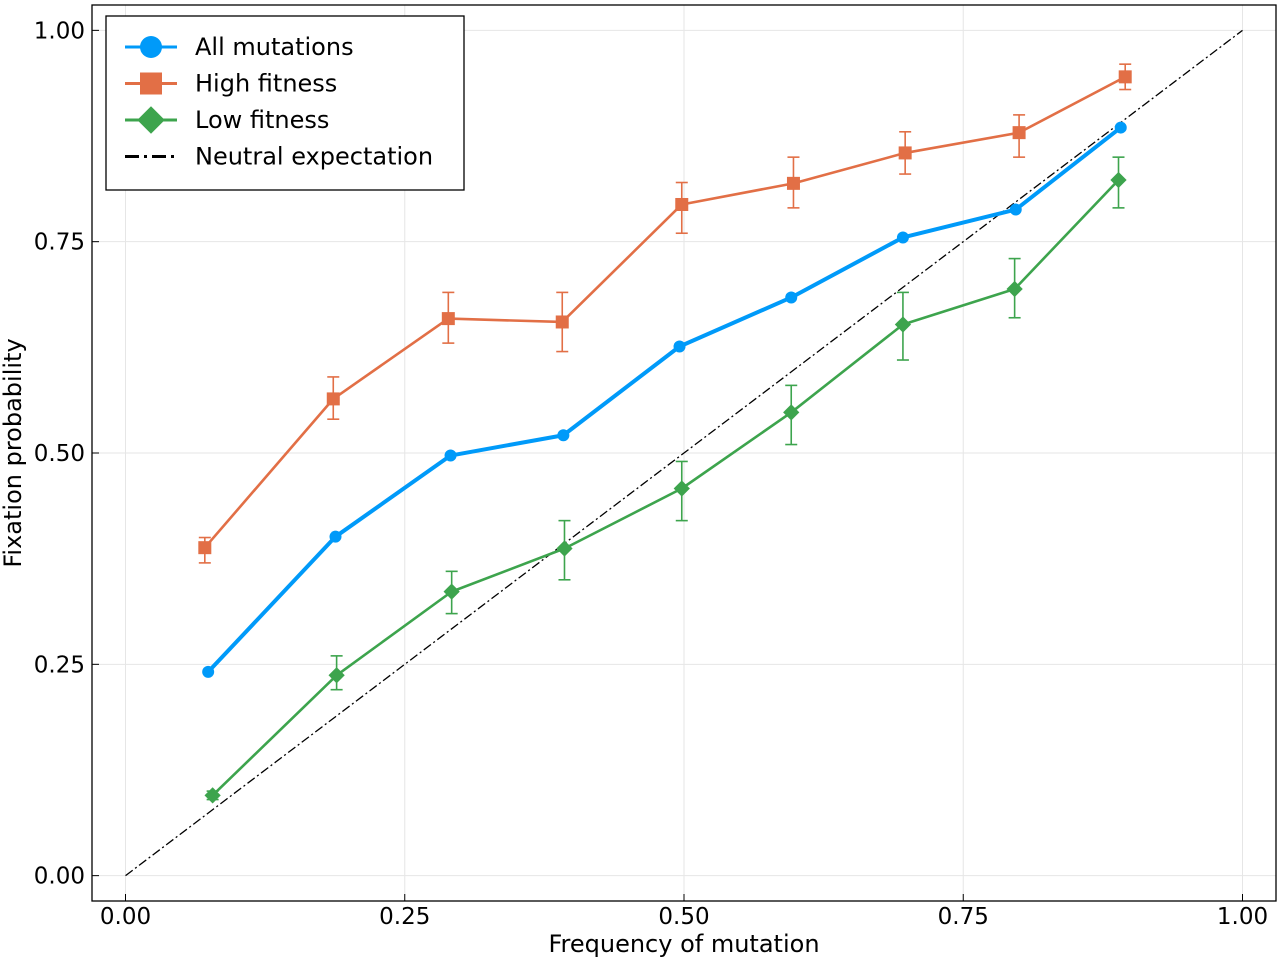 The image size is (1280, 960). What do you see at coordinates (683, 917) in the screenshot?
I see `x-tick-label: 0.50` at bounding box center [683, 917].